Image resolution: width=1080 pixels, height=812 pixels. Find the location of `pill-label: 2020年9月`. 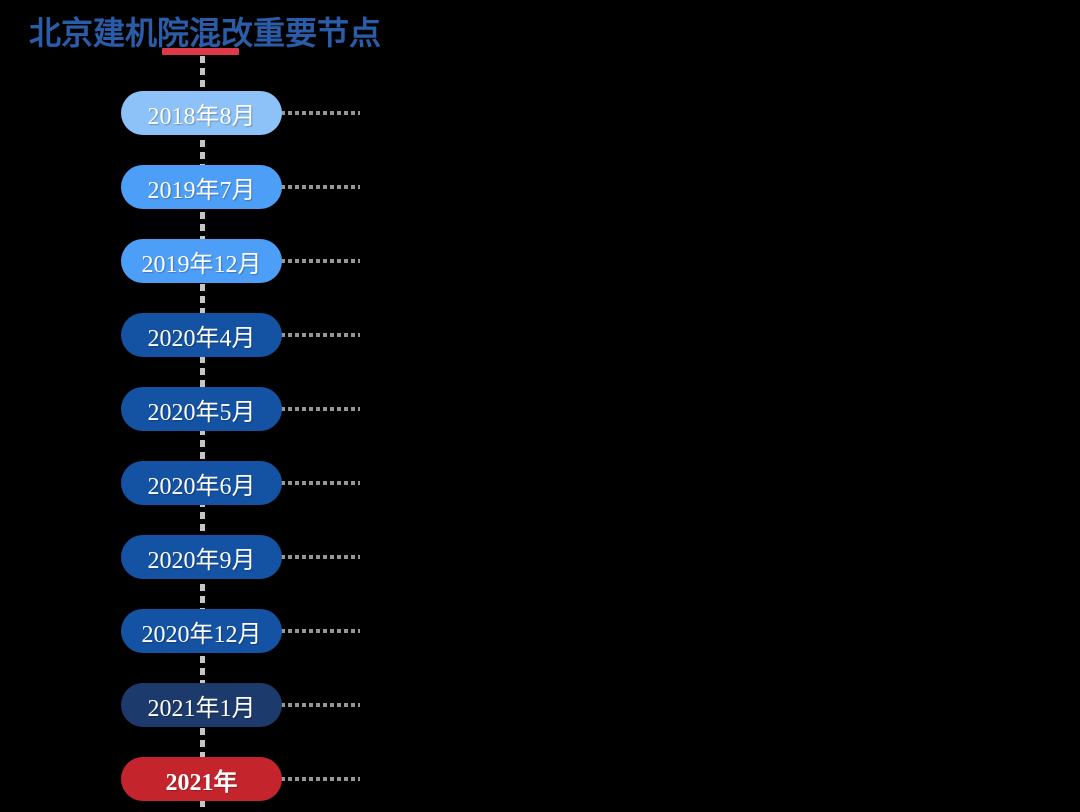

pill-label: 2020年9月 is located at coordinates (201, 560).